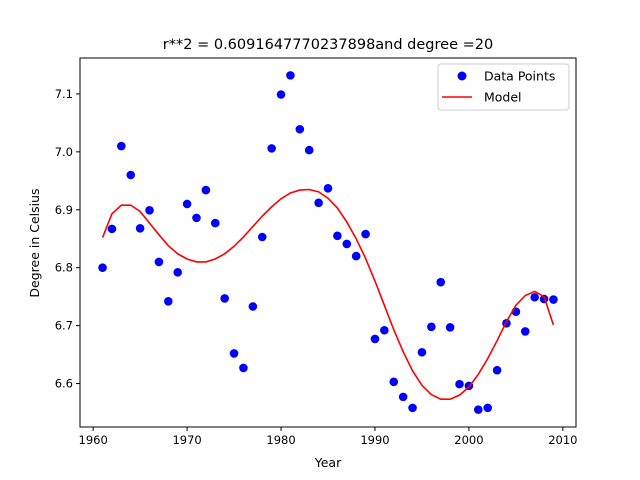 The image size is (640, 480). Describe the element at coordinates (328, 437) in the screenshot. I see `x-axis-ticks: 1960 1970 1980 1990 2000 2010` at that location.